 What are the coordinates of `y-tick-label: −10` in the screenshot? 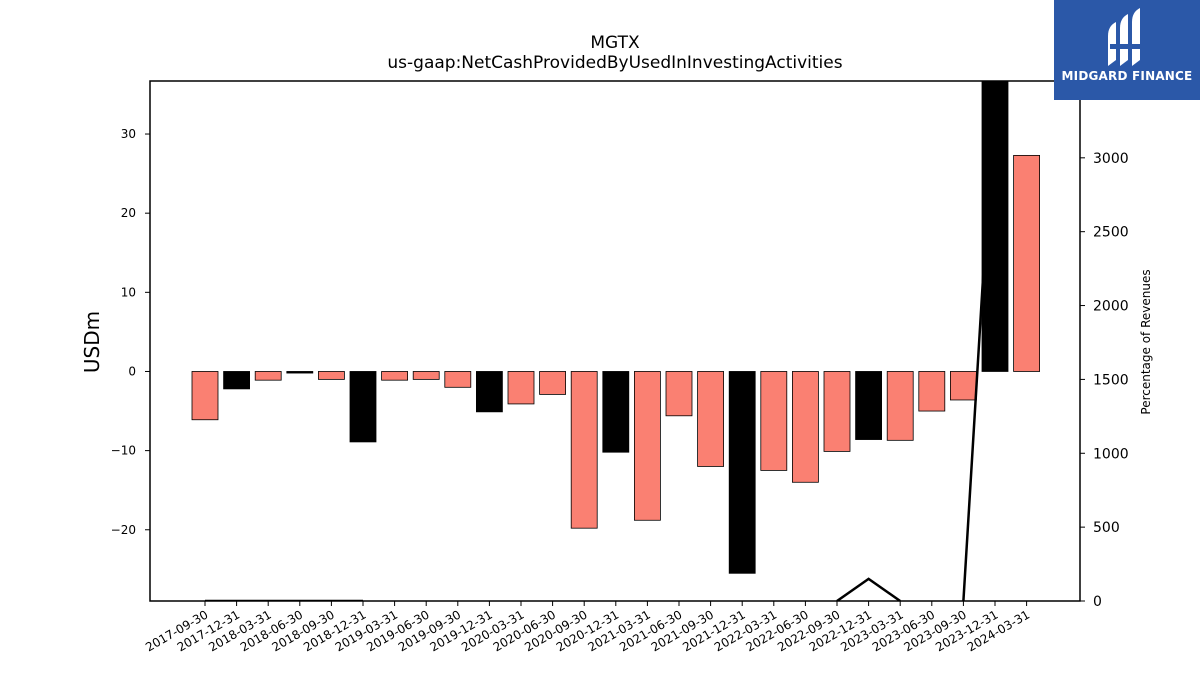 It's located at (123, 451).